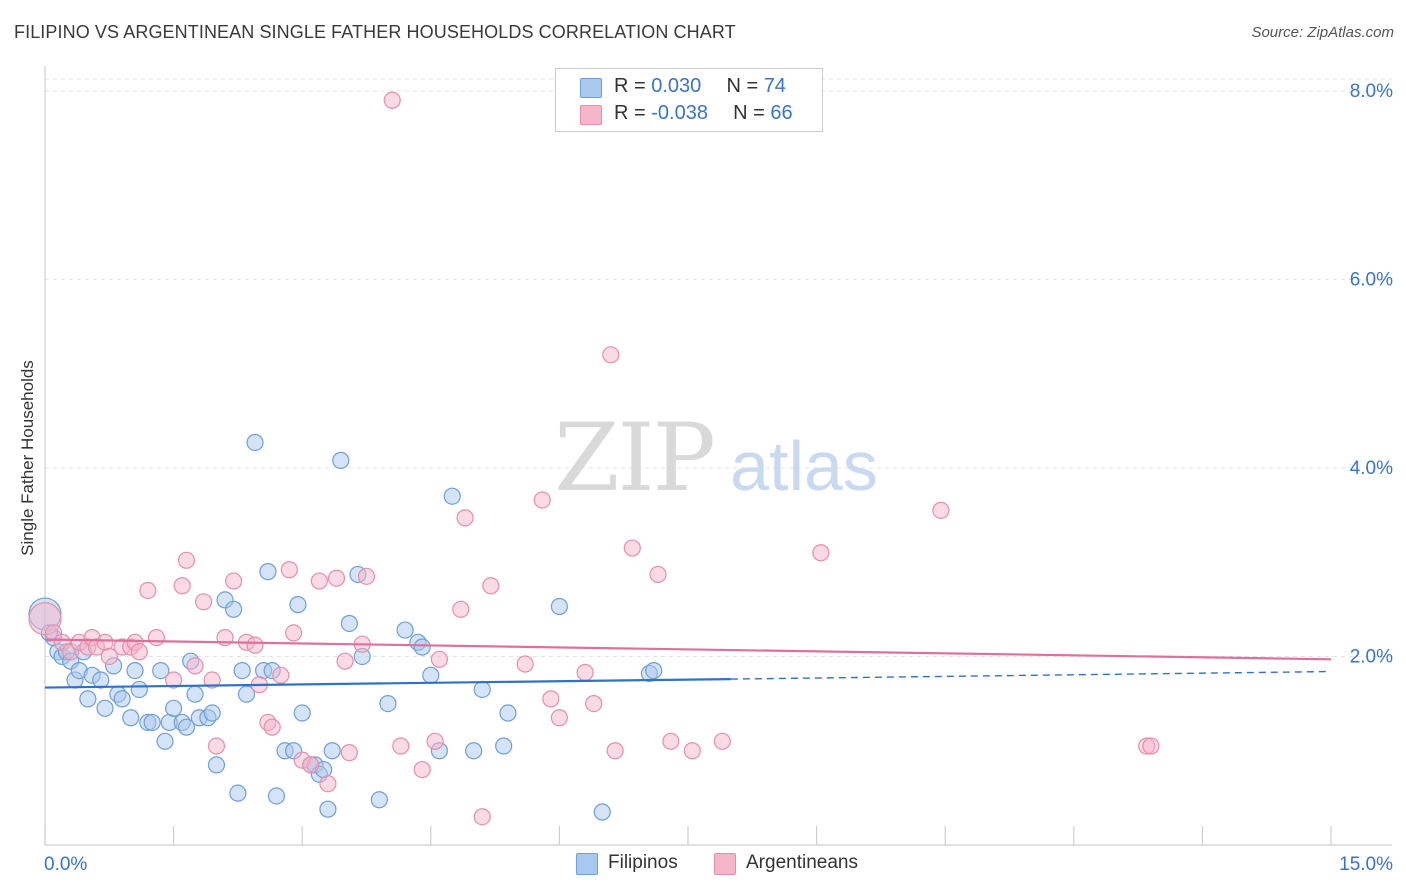 The height and width of the screenshot is (892, 1406). What do you see at coordinates (774, 86) in the screenshot?
I see `legend-n-value: 74` at bounding box center [774, 86].